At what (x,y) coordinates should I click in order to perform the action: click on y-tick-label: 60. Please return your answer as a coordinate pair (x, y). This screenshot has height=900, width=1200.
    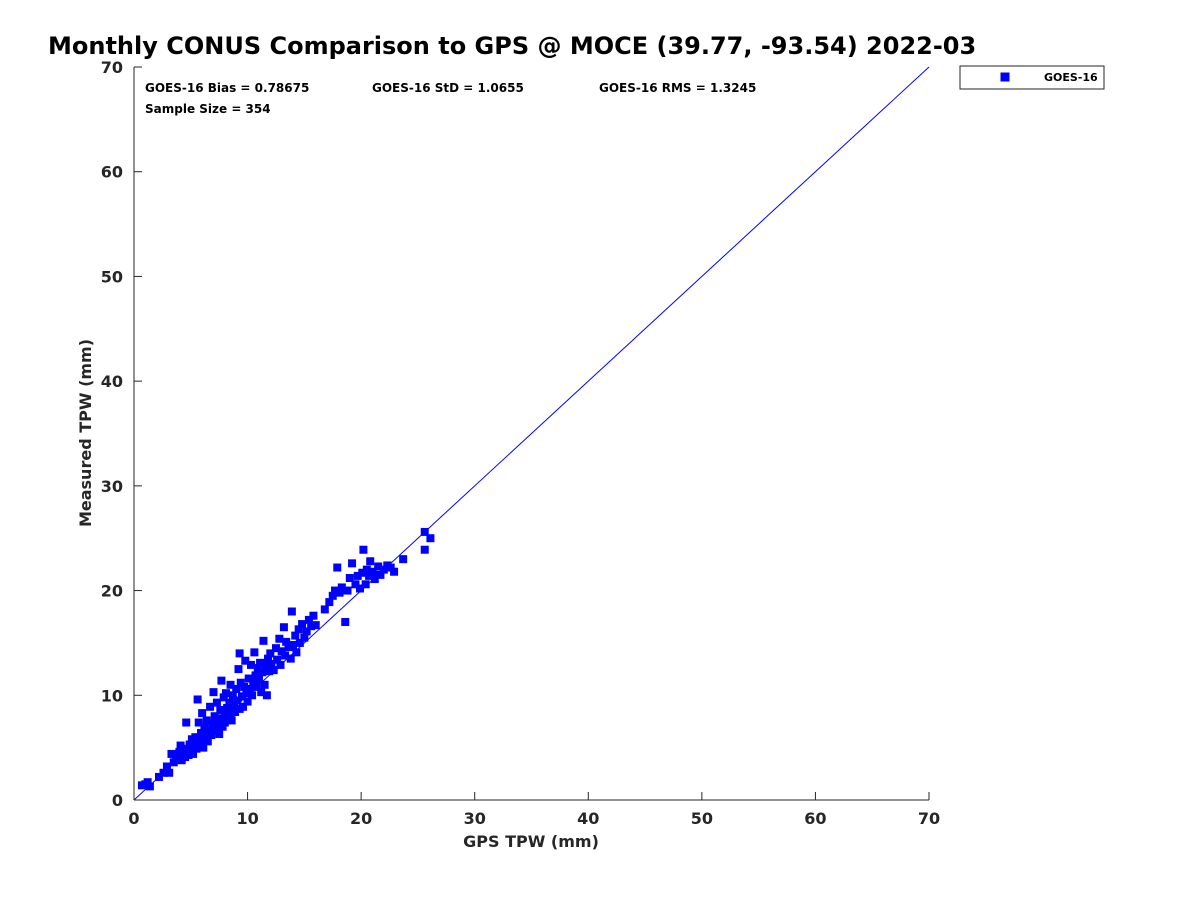
    Looking at the image, I should click on (112, 172).